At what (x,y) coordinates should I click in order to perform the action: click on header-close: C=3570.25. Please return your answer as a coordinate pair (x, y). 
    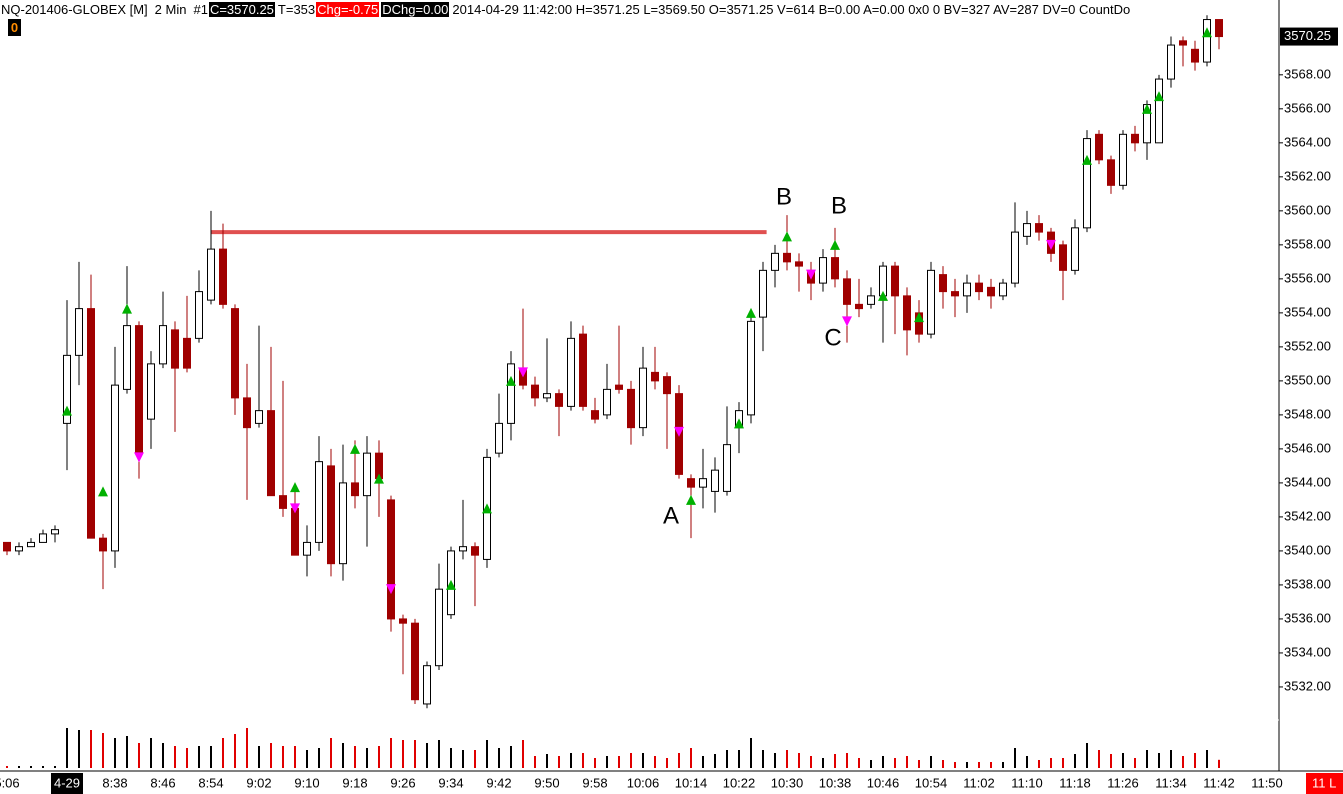
    Looking at the image, I should click on (241, 9).